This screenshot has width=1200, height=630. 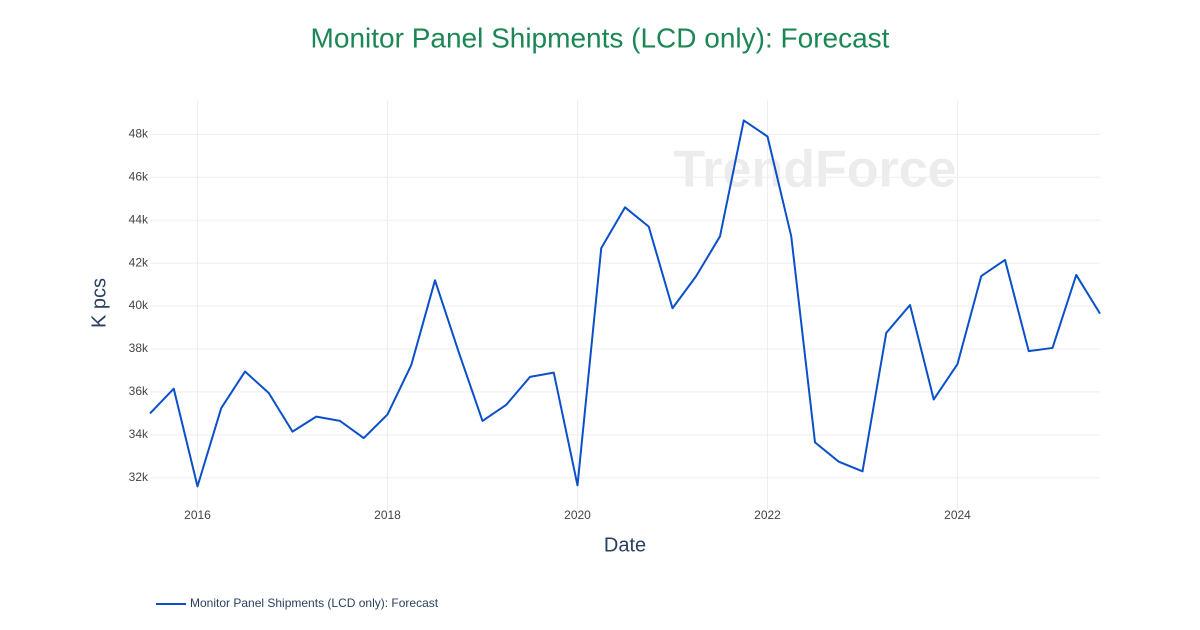 I want to click on y-tick-label: 40k, so click(x=139, y=305).